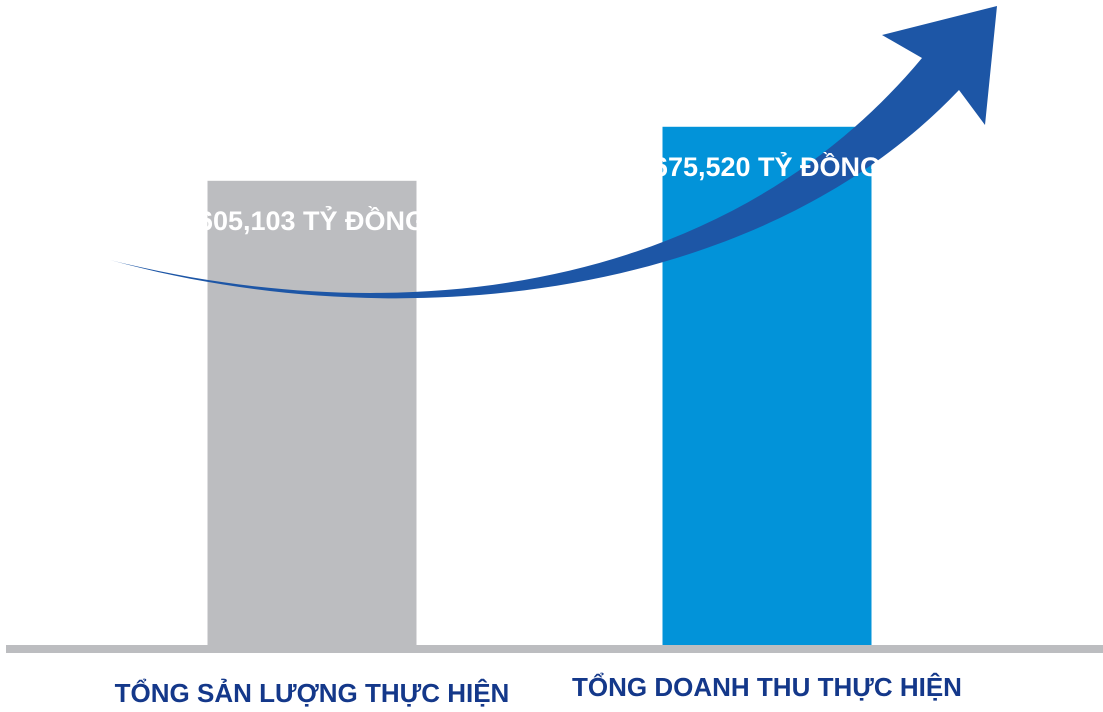 This screenshot has height=712, width=1103. What do you see at coordinates (767, 166) in the screenshot?
I see `bar-value-label-2: 675,520 TỶ ĐỒNG` at bounding box center [767, 166].